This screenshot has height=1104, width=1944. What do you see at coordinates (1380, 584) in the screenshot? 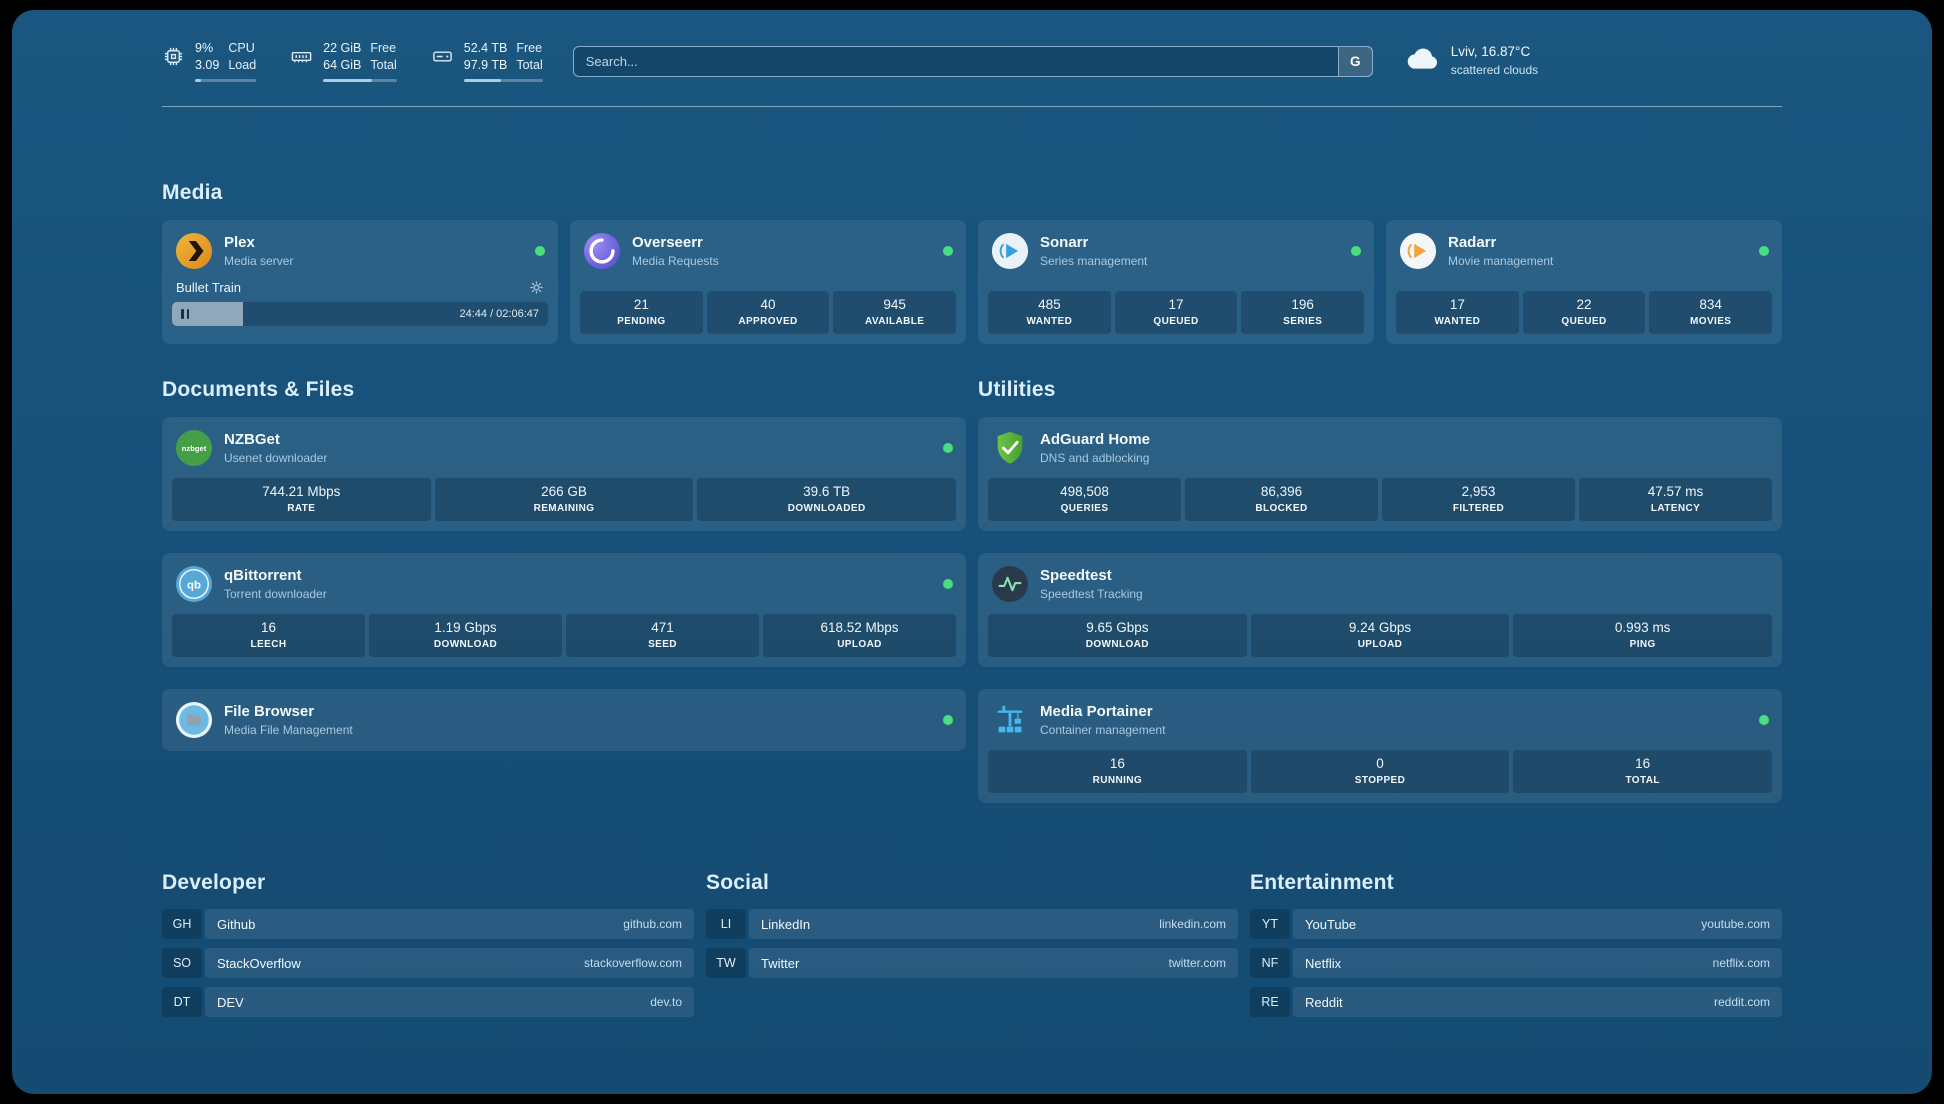
I see `app-speedtest: Speedtest Speedtest Tracking` at bounding box center [1380, 584].